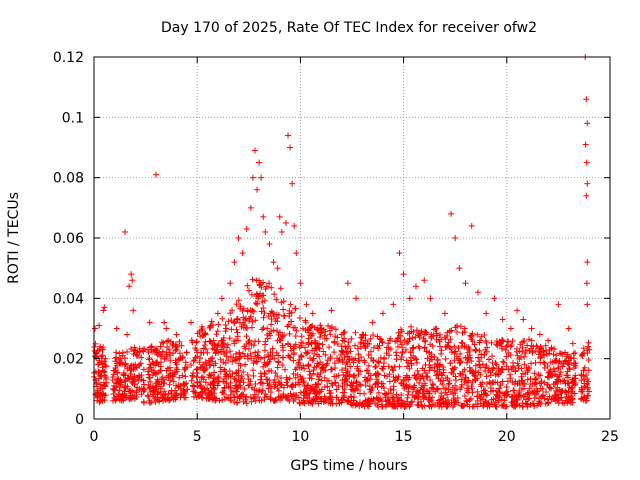  What do you see at coordinates (14, 238) in the screenshot?
I see `y-axis-label: ROTI / TECUs` at bounding box center [14, 238].